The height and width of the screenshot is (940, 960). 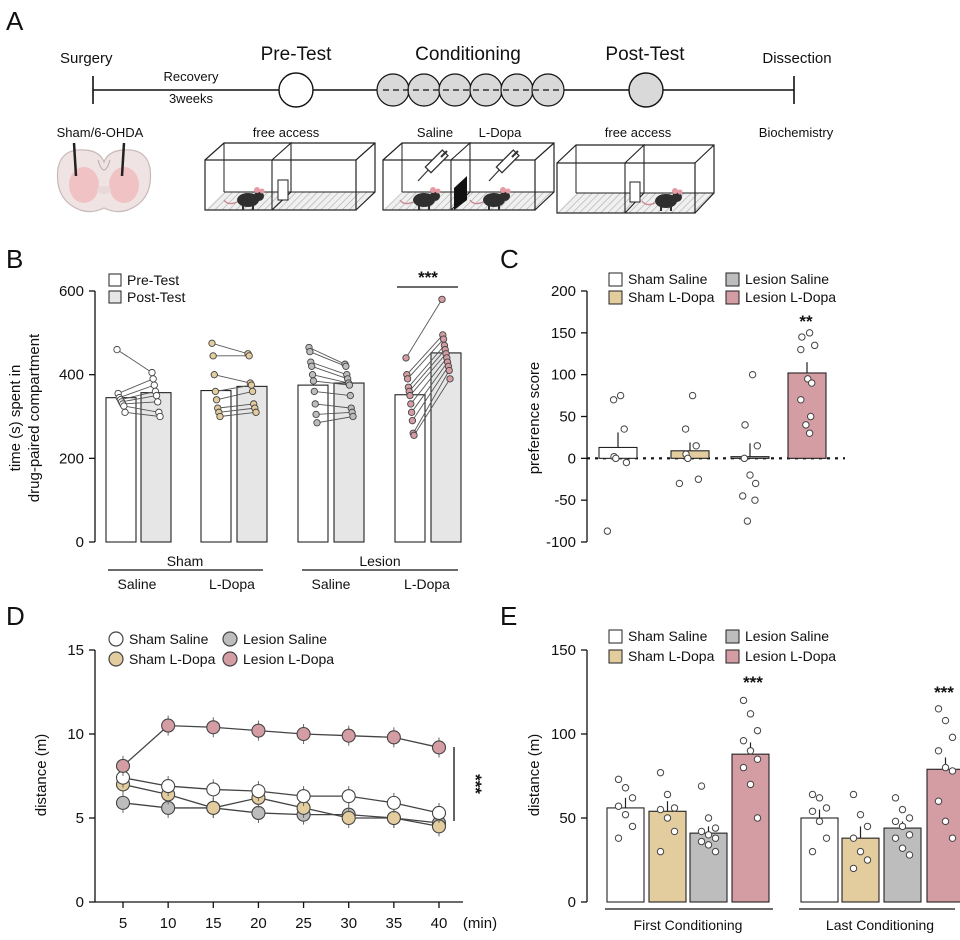 What do you see at coordinates (86, 58) in the screenshot?
I see `timeline-surgery: Surgery` at bounding box center [86, 58].